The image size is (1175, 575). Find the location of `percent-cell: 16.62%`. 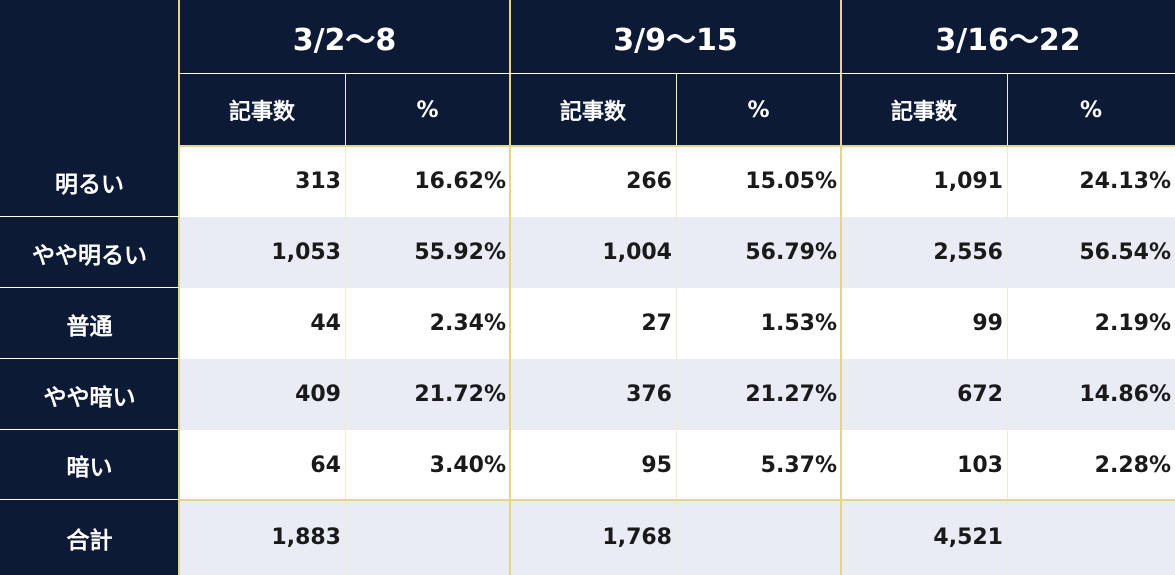

percent-cell: 16.62% is located at coordinates (427, 181).